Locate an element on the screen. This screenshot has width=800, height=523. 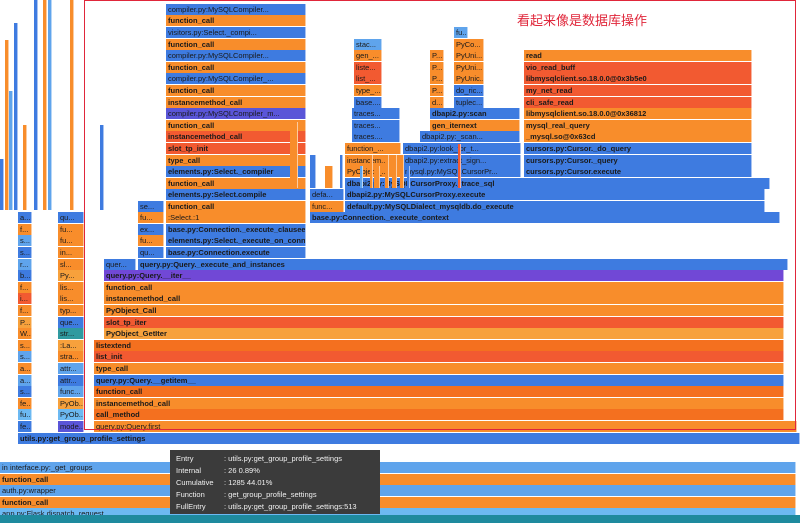
frame-45: function_call is located at coordinates (444, 287).